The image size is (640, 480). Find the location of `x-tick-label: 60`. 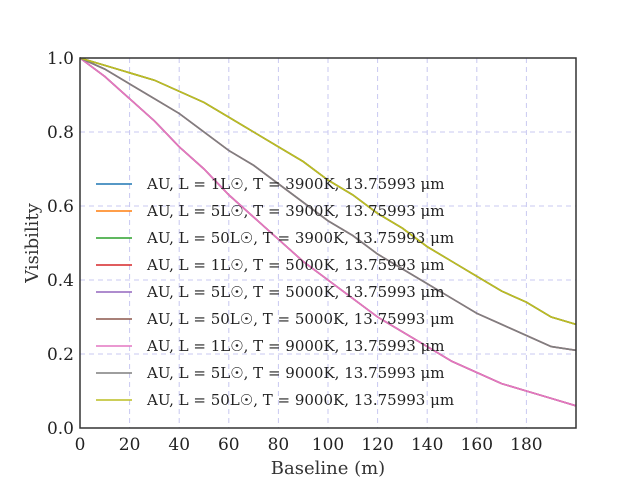

x-tick-label: 60 is located at coordinates (229, 445).